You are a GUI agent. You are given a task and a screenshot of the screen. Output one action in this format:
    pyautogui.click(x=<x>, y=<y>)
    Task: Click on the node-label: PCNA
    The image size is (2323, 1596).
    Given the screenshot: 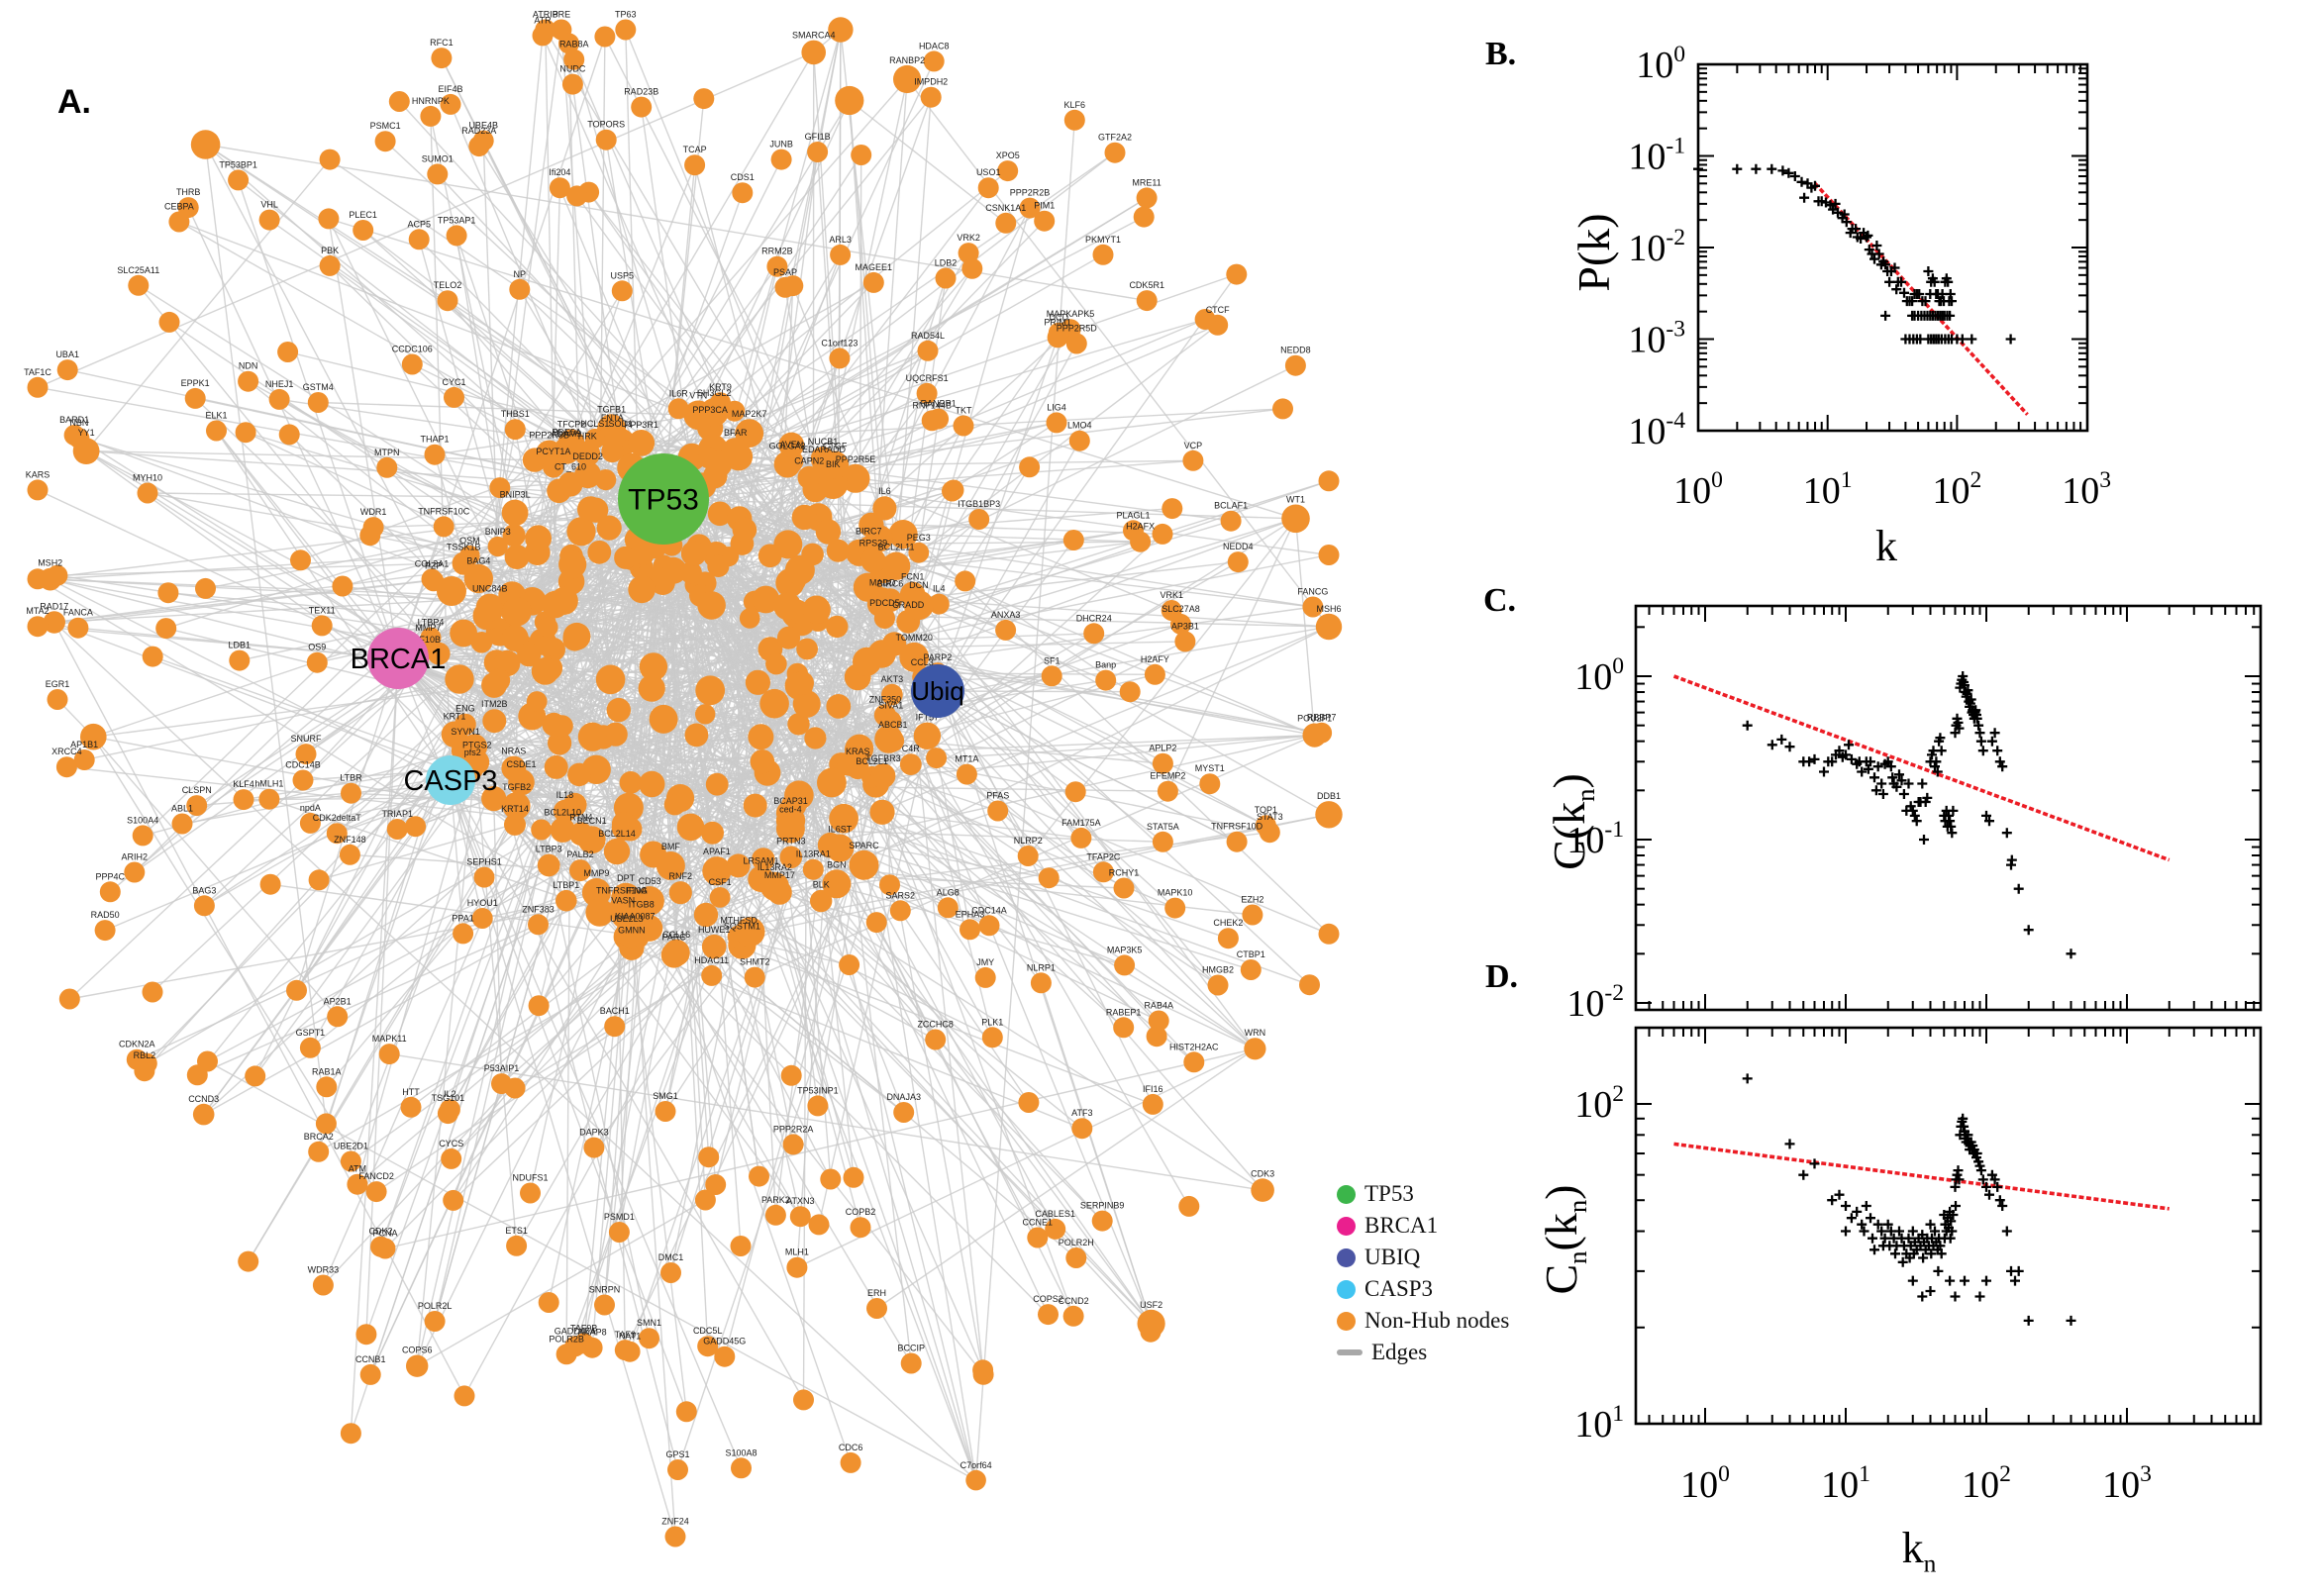 What is the action you would take?
    pyautogui.click(x=384, y=1234)
    